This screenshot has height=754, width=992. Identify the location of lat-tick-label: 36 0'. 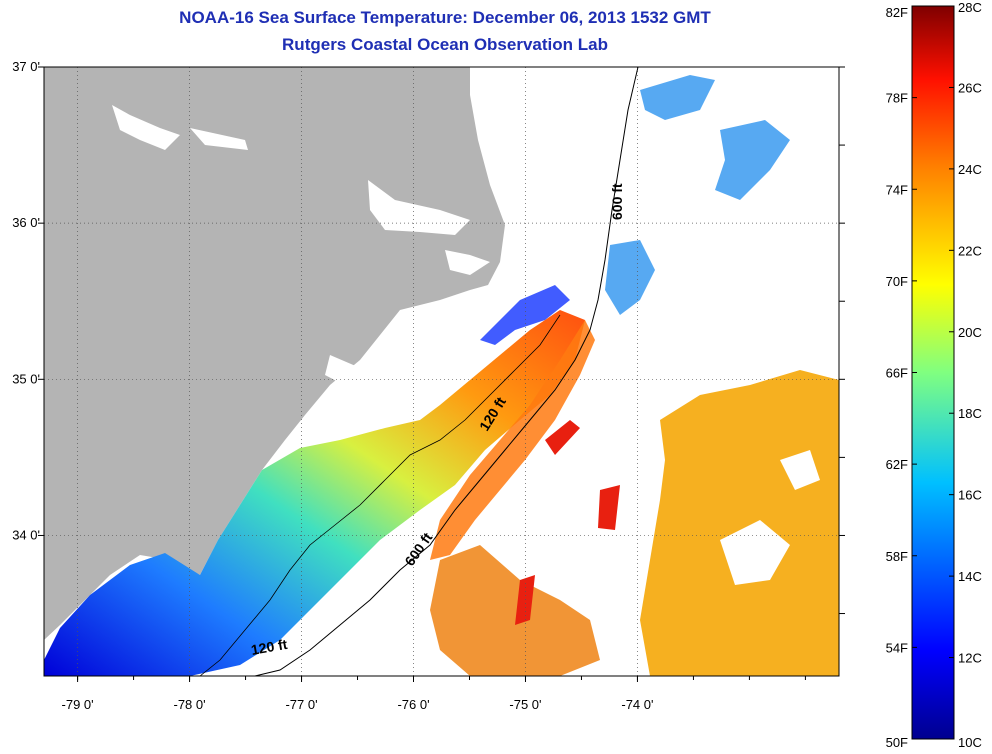
(26, 222).